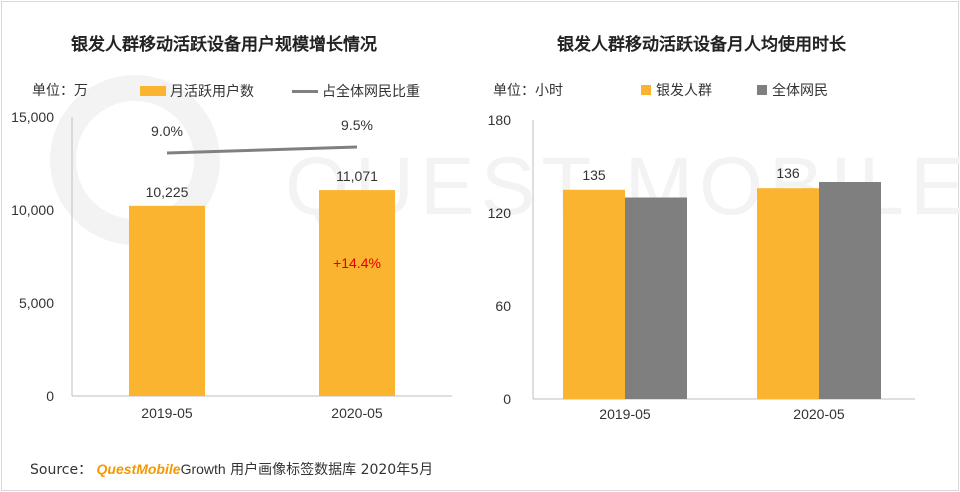  I want to click on left-y-tick-label: 0, so click(50, 396).